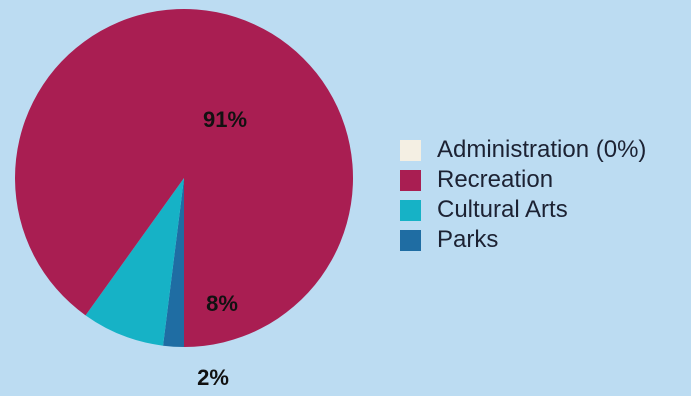 The height and width of the screenshot is (396, 691). What do you see at coordinates (495, 179) in the screenshot?
I see `legend-label: Recreation` at bounding box center [495, 179].